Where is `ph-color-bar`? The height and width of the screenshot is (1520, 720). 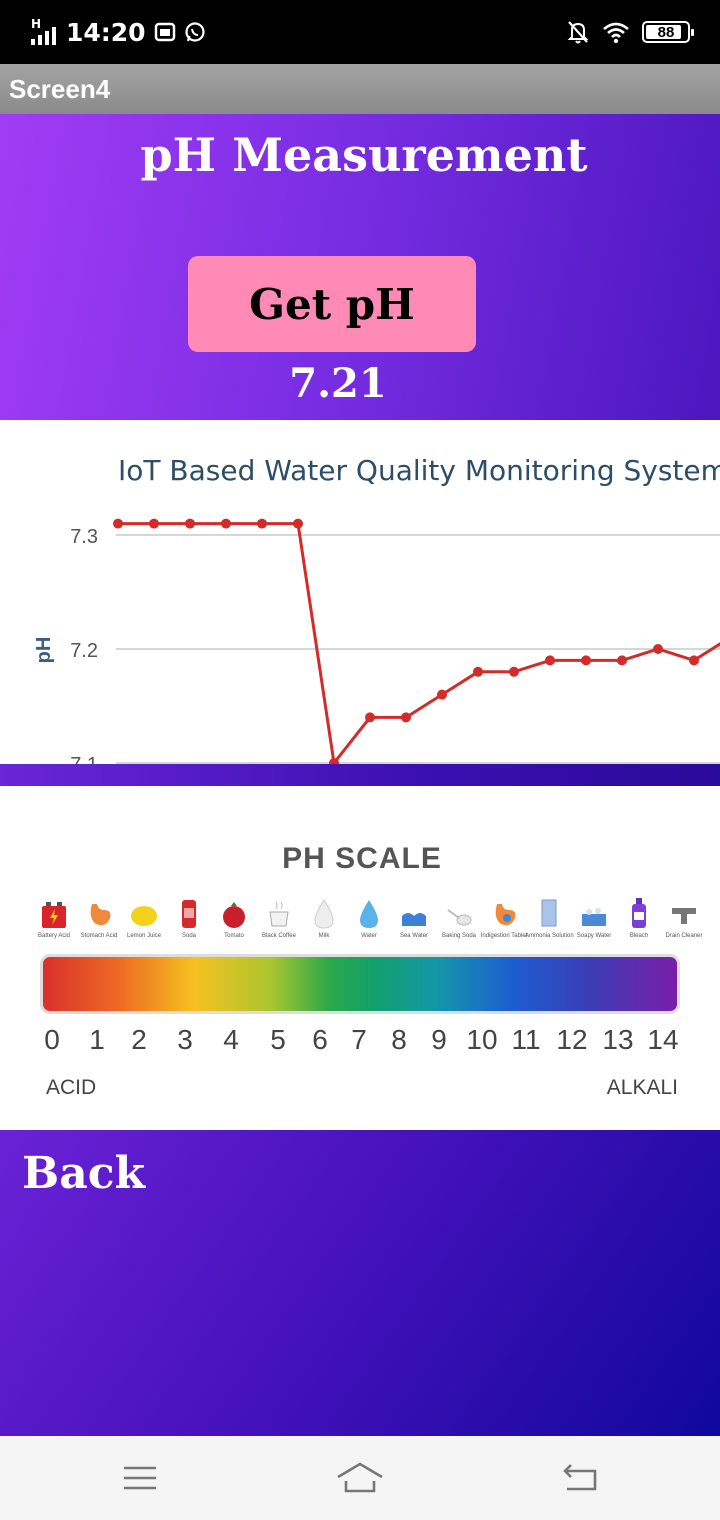
ph-color-bar is located at coordinates (360, 984).